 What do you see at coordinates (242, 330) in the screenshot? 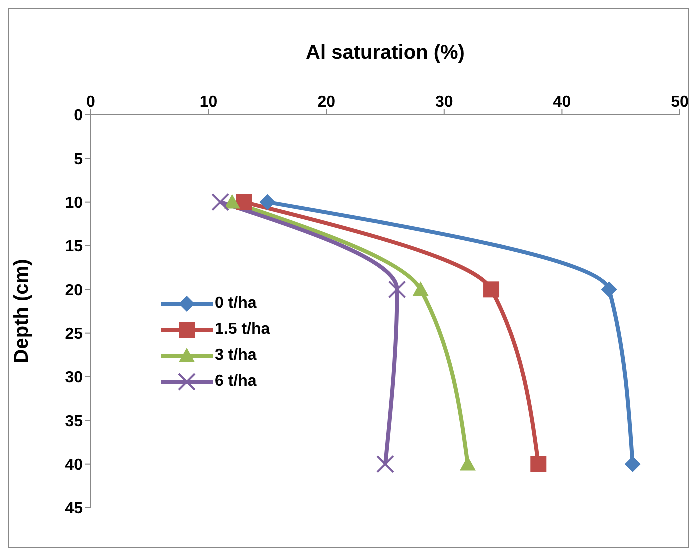
I see `legend-label: 1.5 t/ha` at bounding box center [242, 330].